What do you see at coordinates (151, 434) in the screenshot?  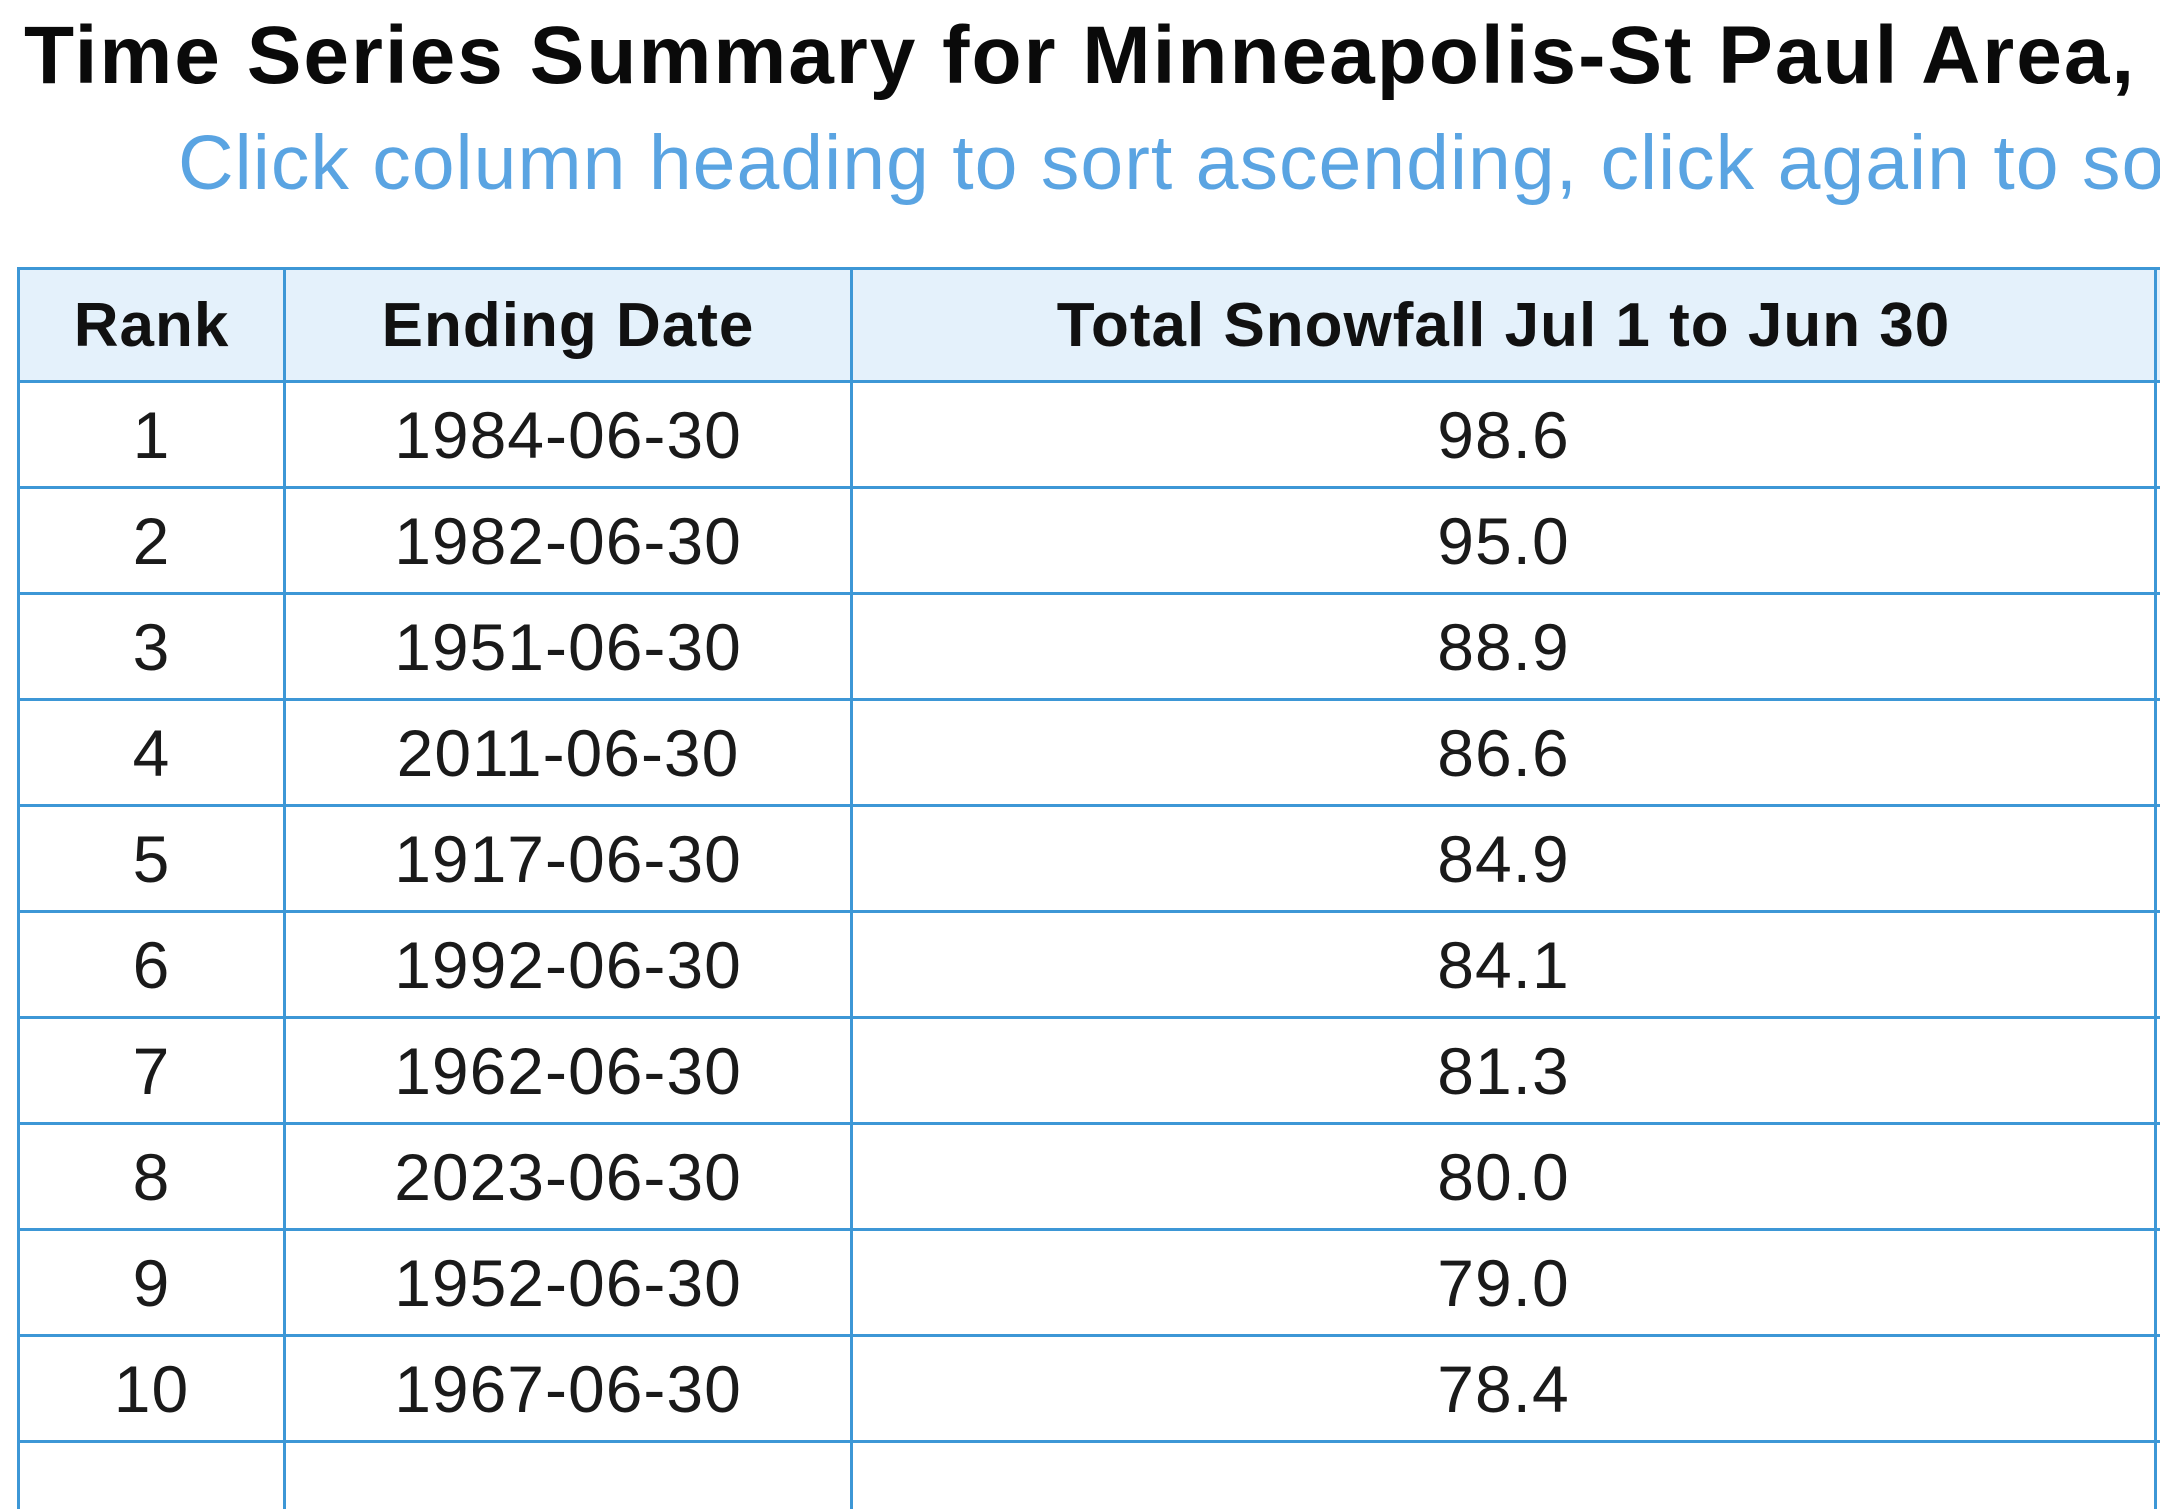 I see `rank-cell: 1` at bounding box center [151, 434].